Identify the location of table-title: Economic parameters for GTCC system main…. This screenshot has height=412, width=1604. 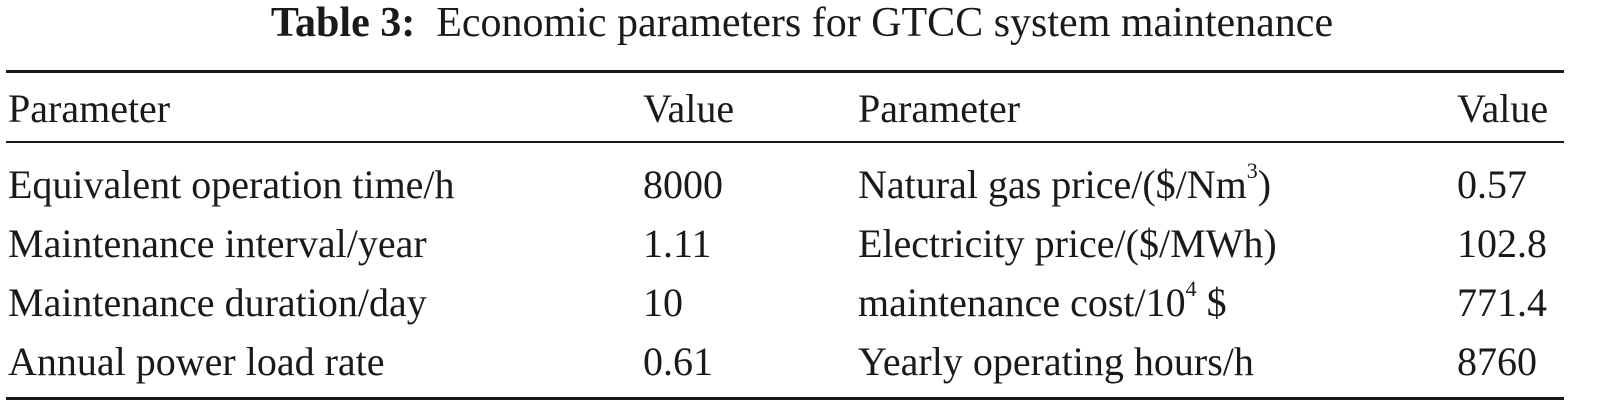
(885, 23).